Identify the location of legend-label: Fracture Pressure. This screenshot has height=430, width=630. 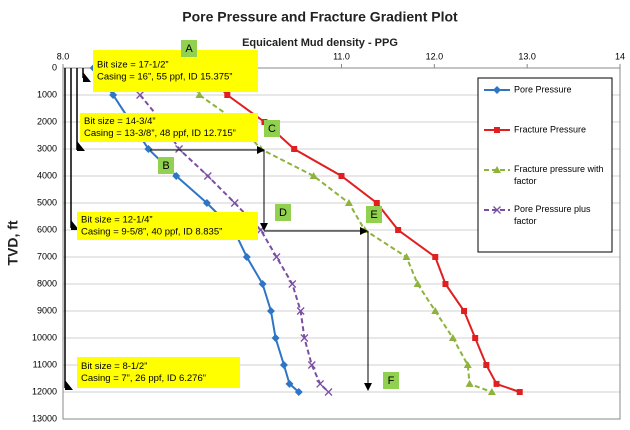
(550, 129).